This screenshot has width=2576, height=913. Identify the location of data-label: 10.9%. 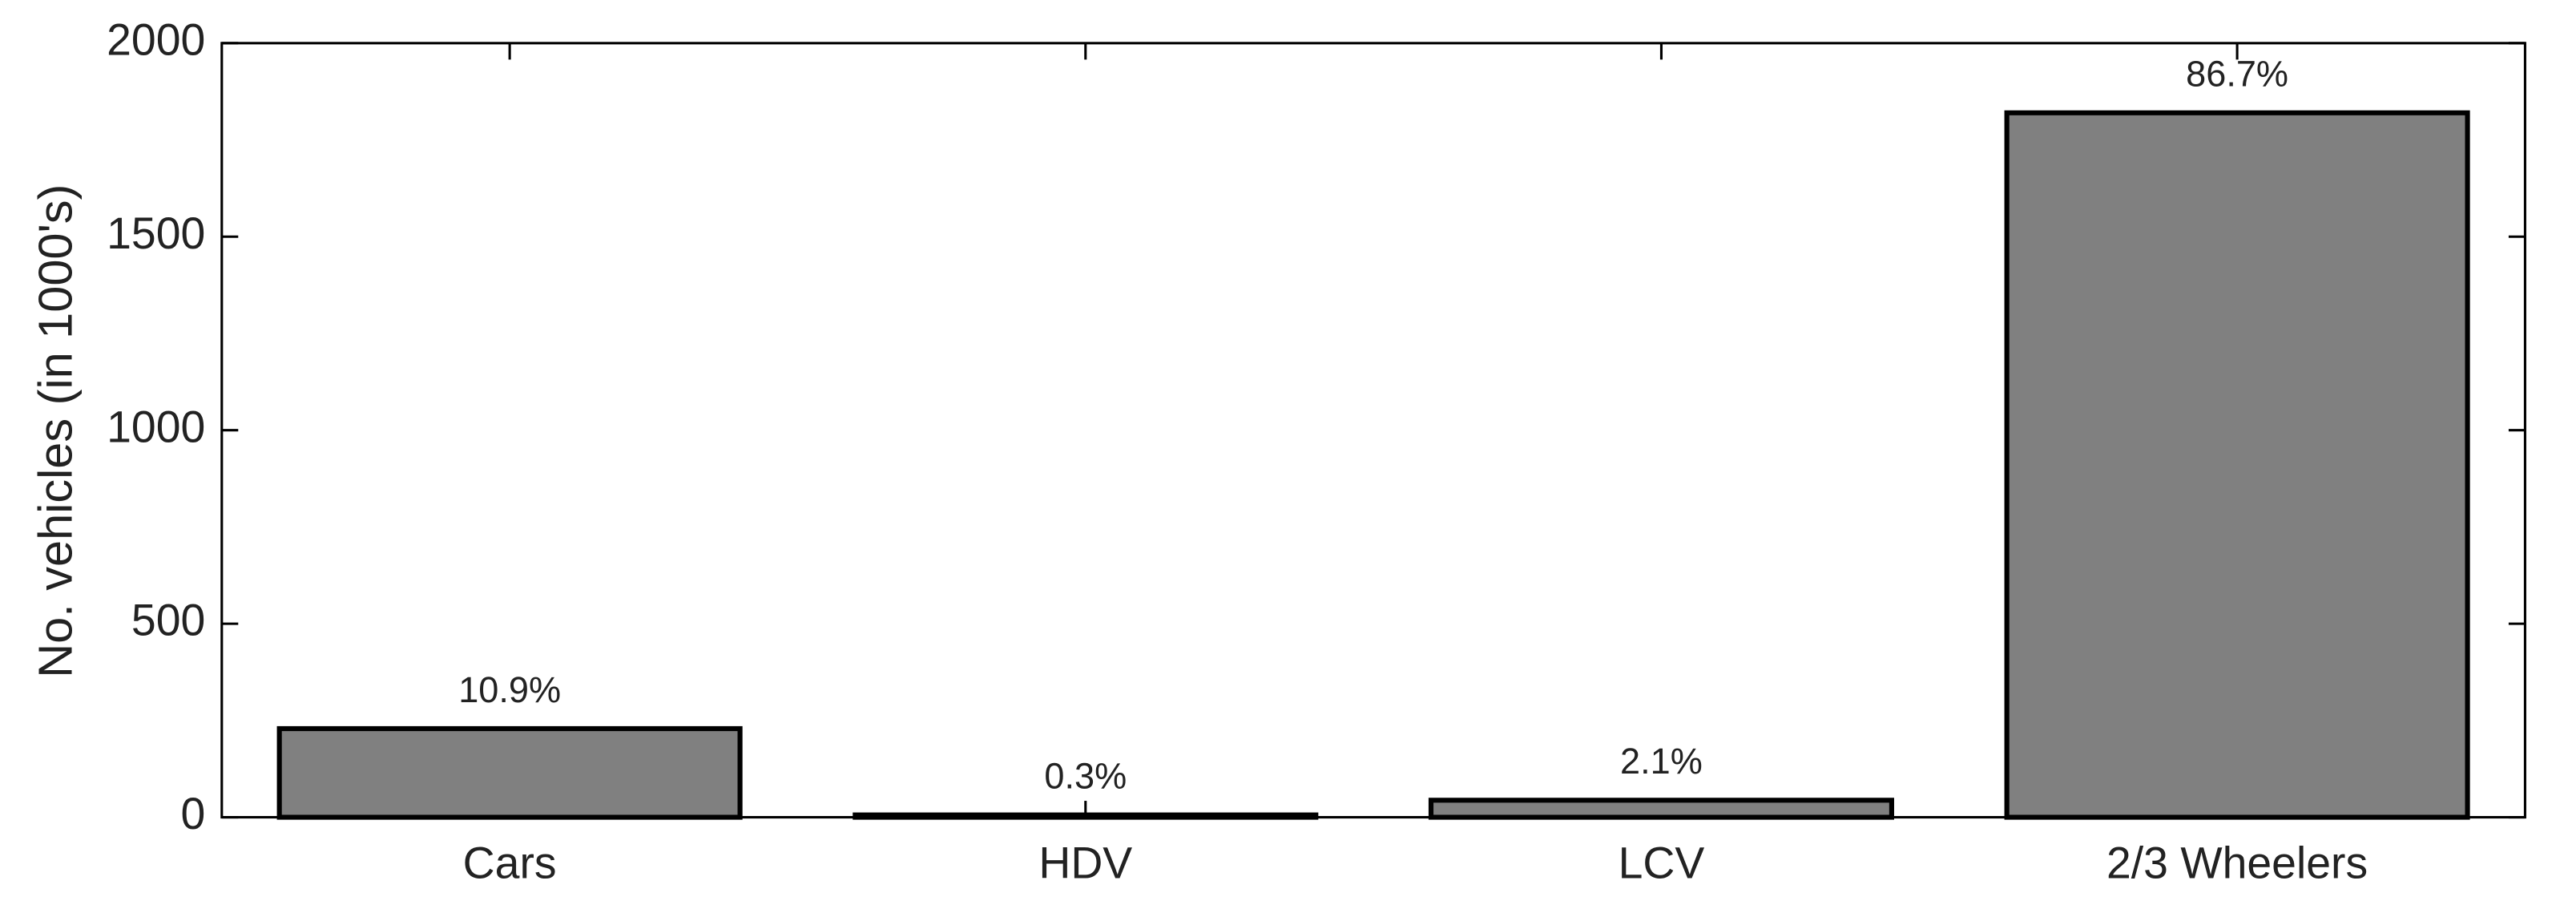
(509, 689).